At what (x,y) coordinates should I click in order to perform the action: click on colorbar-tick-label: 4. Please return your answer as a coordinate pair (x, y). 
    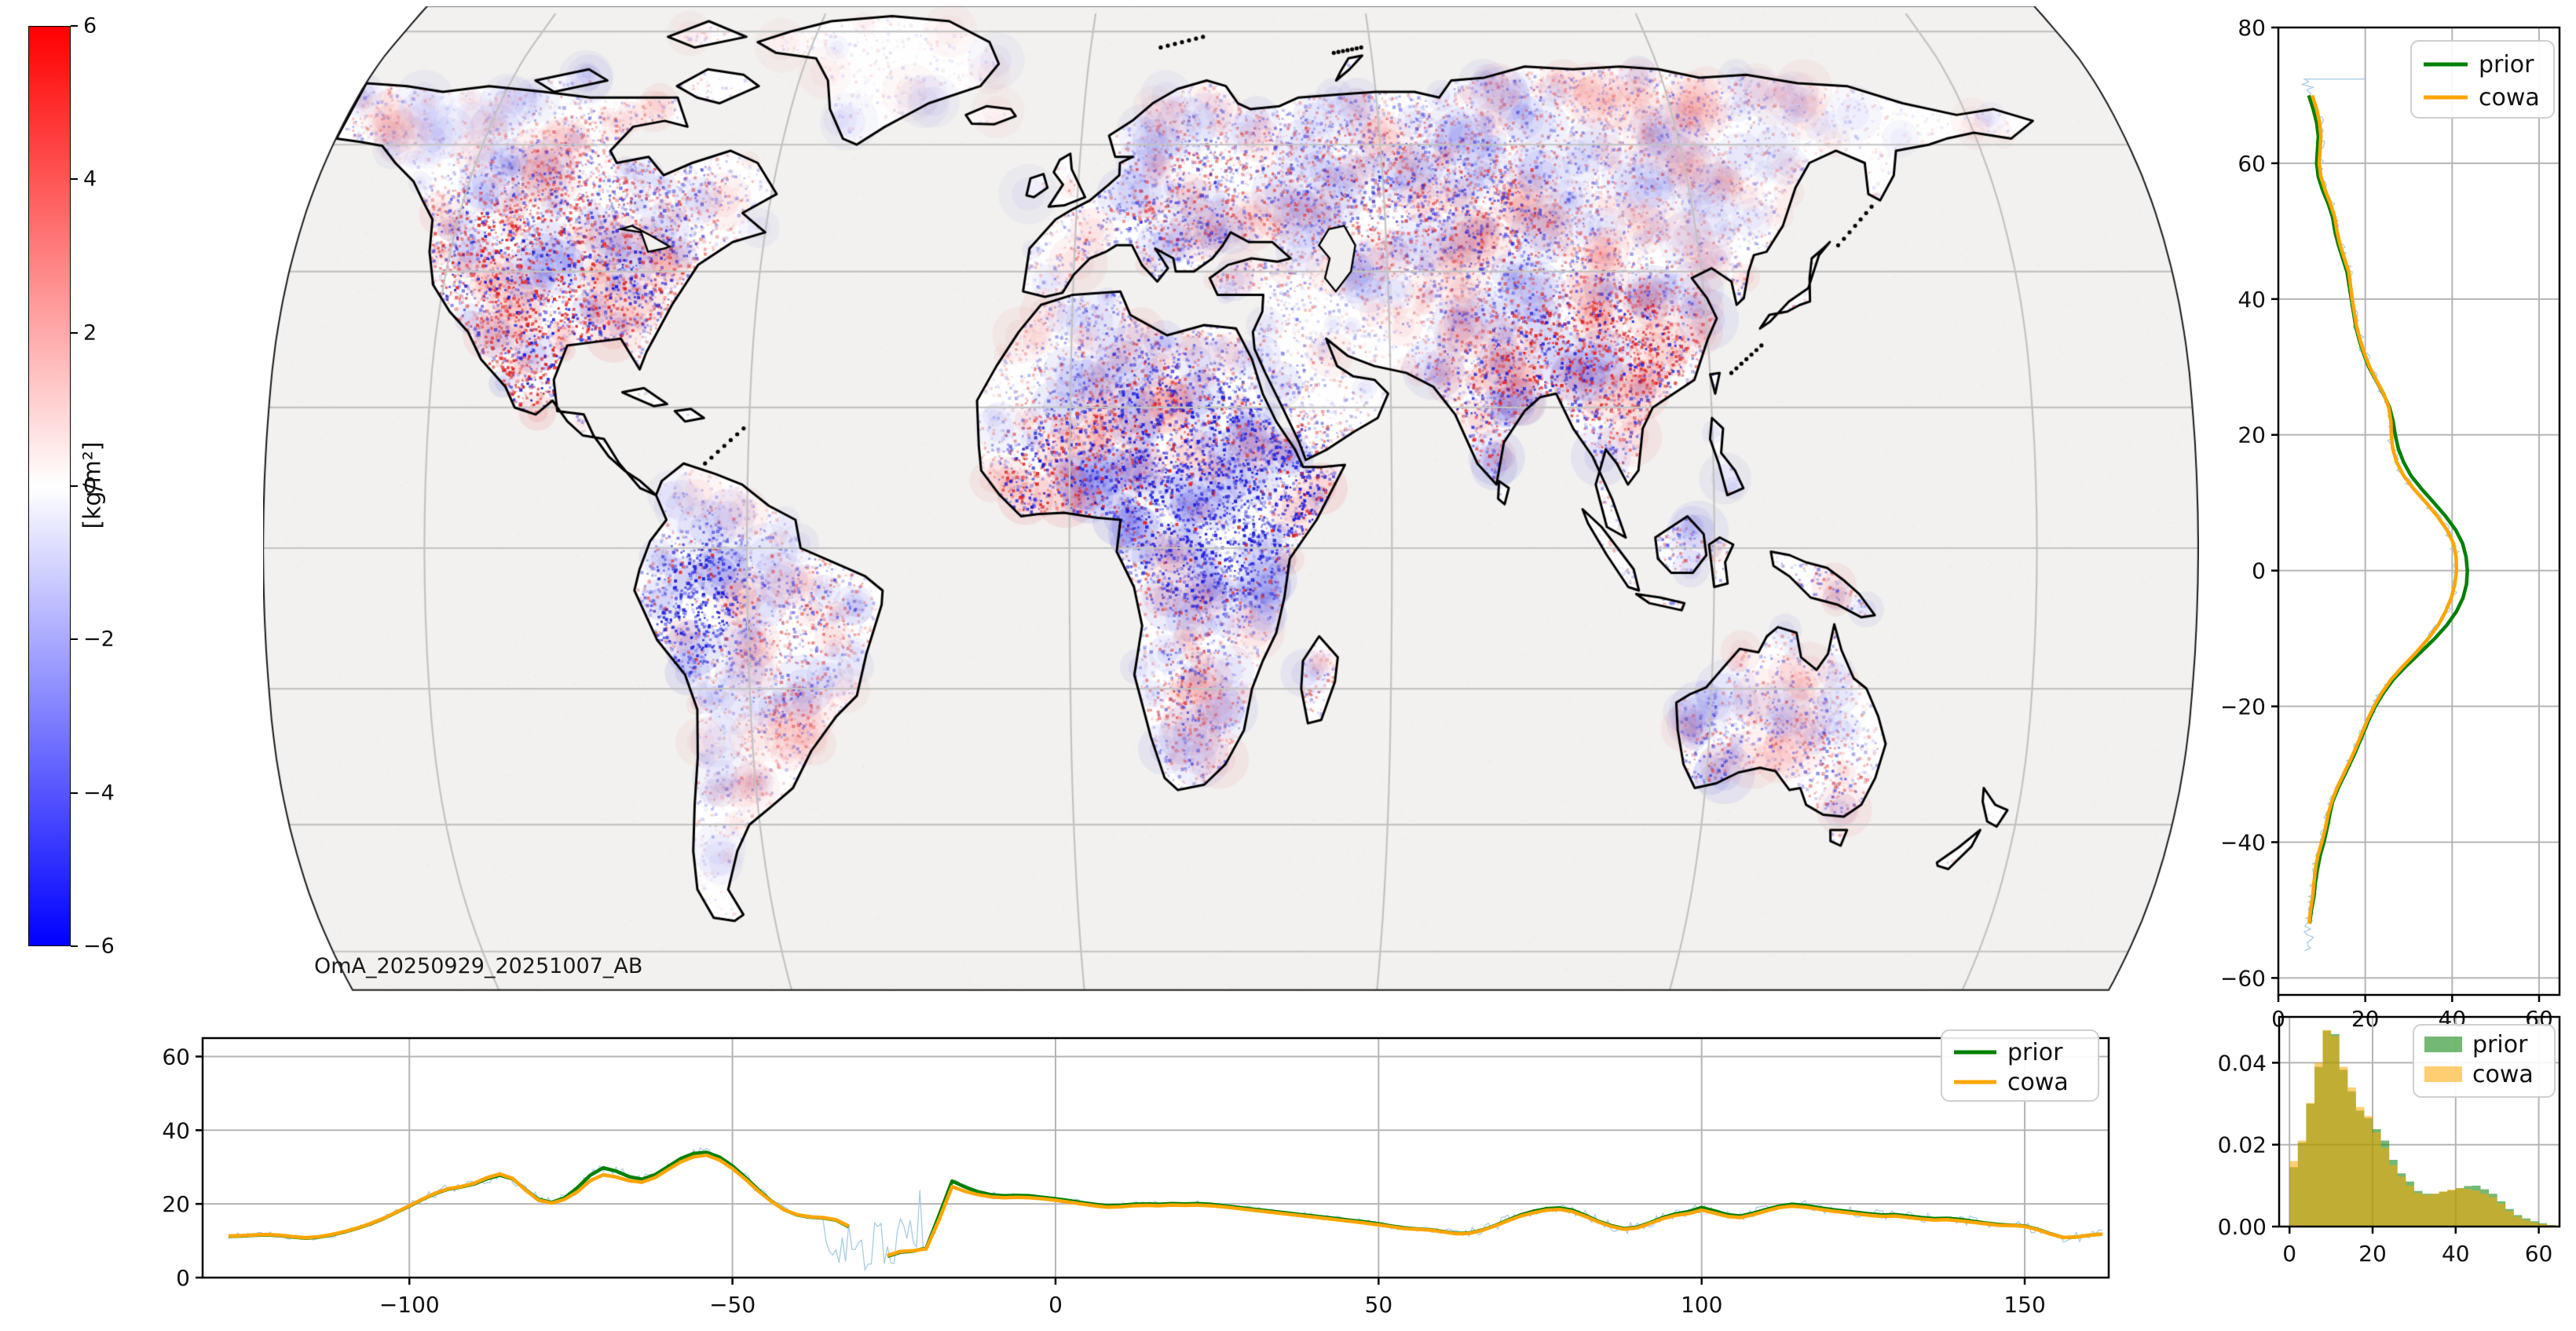
    Looking at the image, I should click on (90, 179).